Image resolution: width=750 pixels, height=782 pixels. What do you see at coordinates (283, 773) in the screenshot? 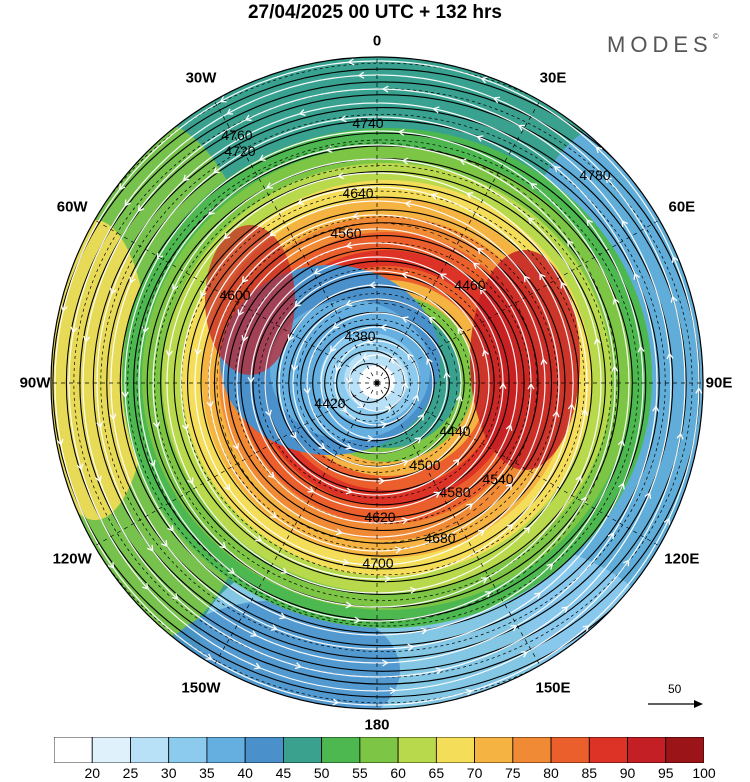
I see `colorbar-tick-label: 45` at bounding box center [283, 773].